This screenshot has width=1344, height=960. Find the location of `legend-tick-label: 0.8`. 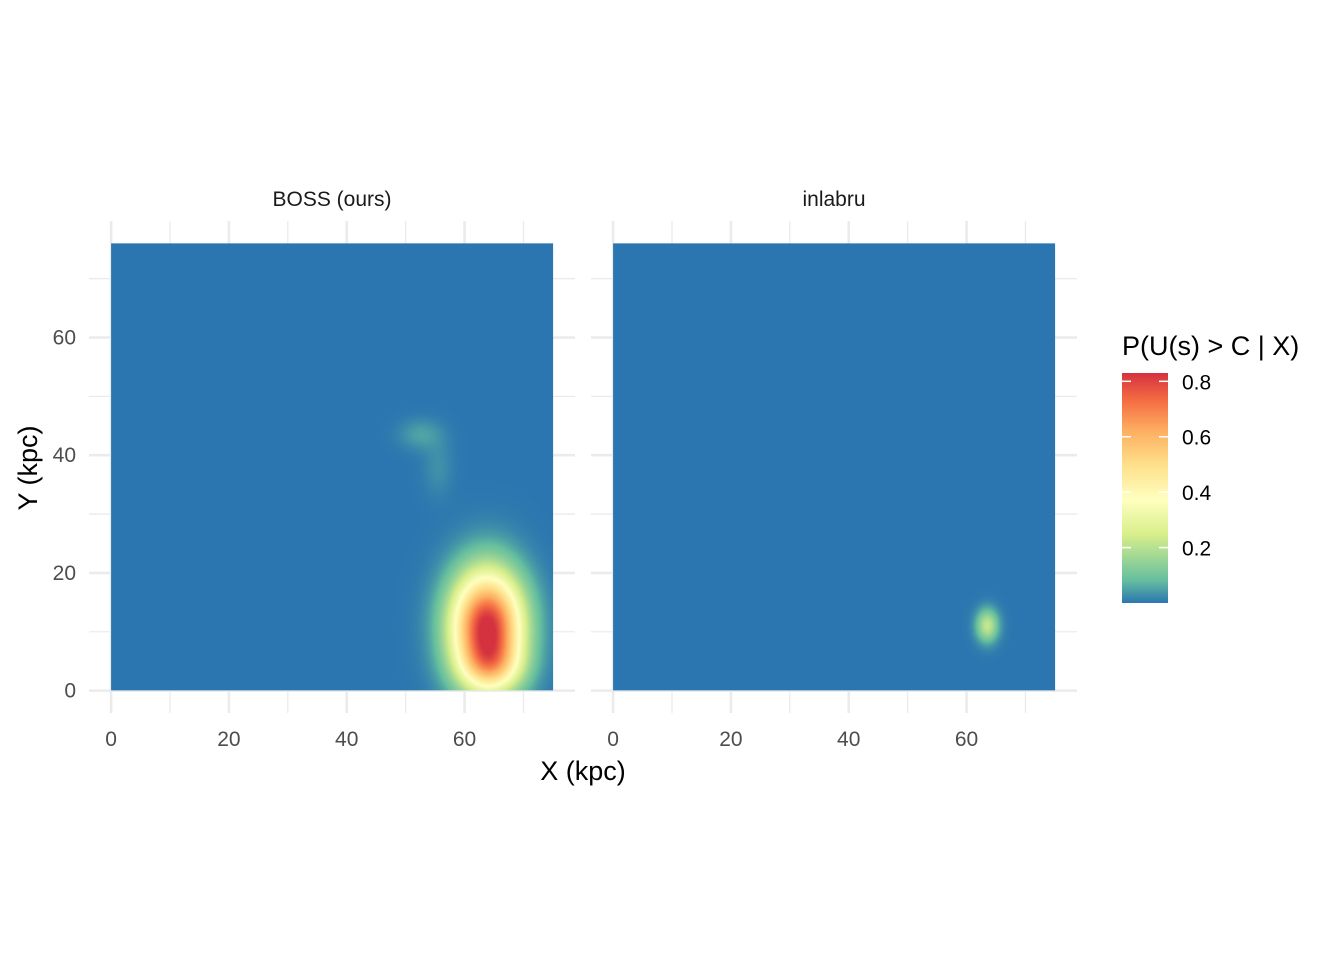

legend-tick-label: 0.8 is located at coordinates (1196, 382).